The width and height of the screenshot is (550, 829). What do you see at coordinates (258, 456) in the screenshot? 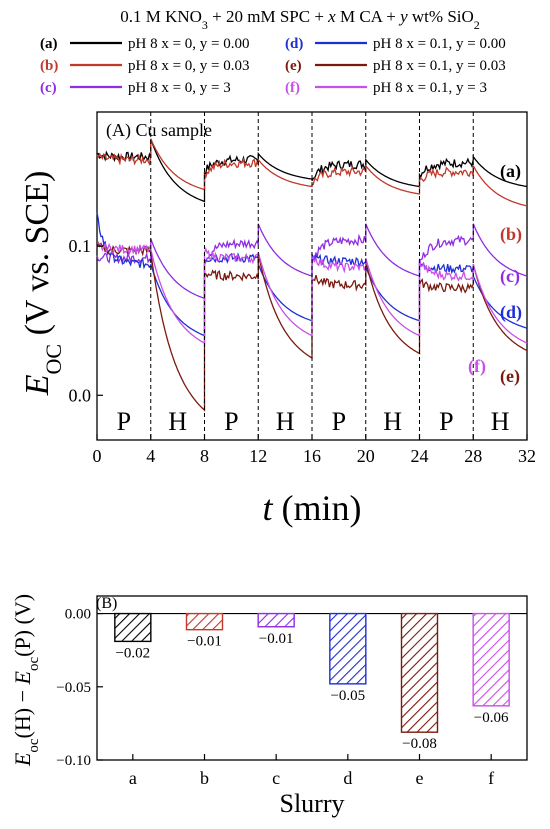
I see `x-tick-label: 12` at bounding box center [258, 456].